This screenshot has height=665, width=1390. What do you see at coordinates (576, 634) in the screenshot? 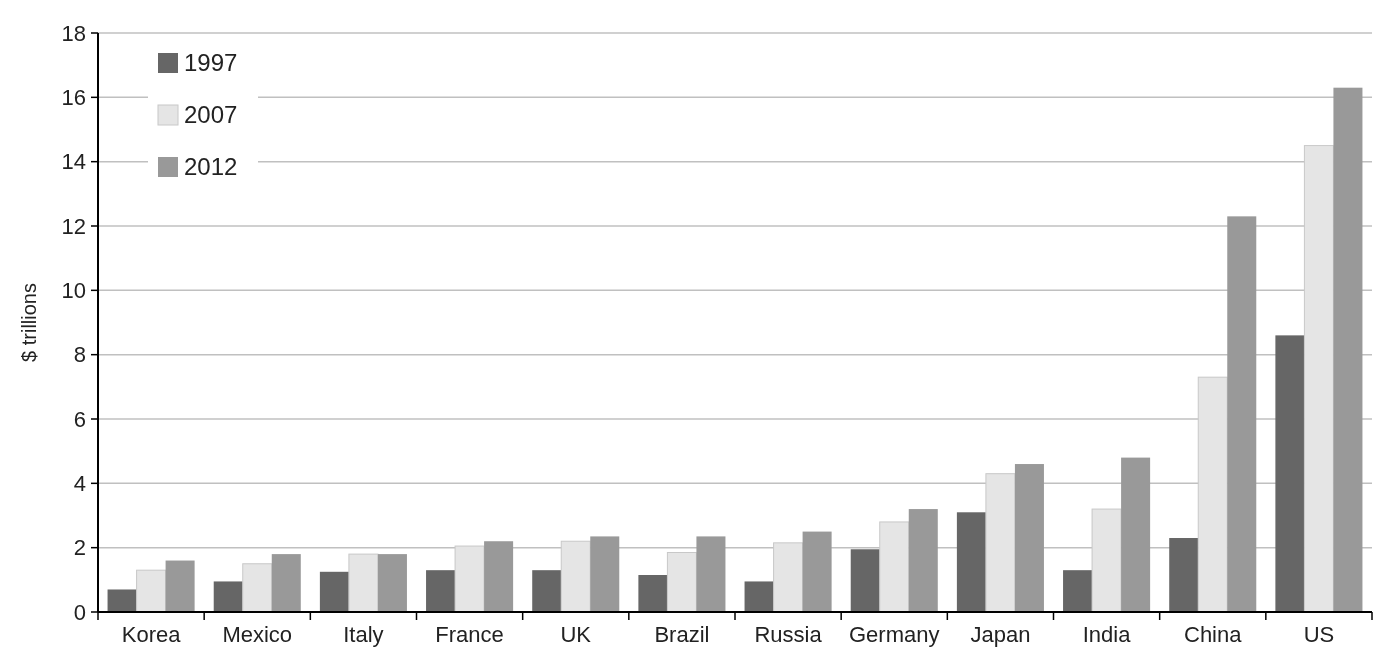
I see `x-tick-label: UK` at bounding box center [576, 634].